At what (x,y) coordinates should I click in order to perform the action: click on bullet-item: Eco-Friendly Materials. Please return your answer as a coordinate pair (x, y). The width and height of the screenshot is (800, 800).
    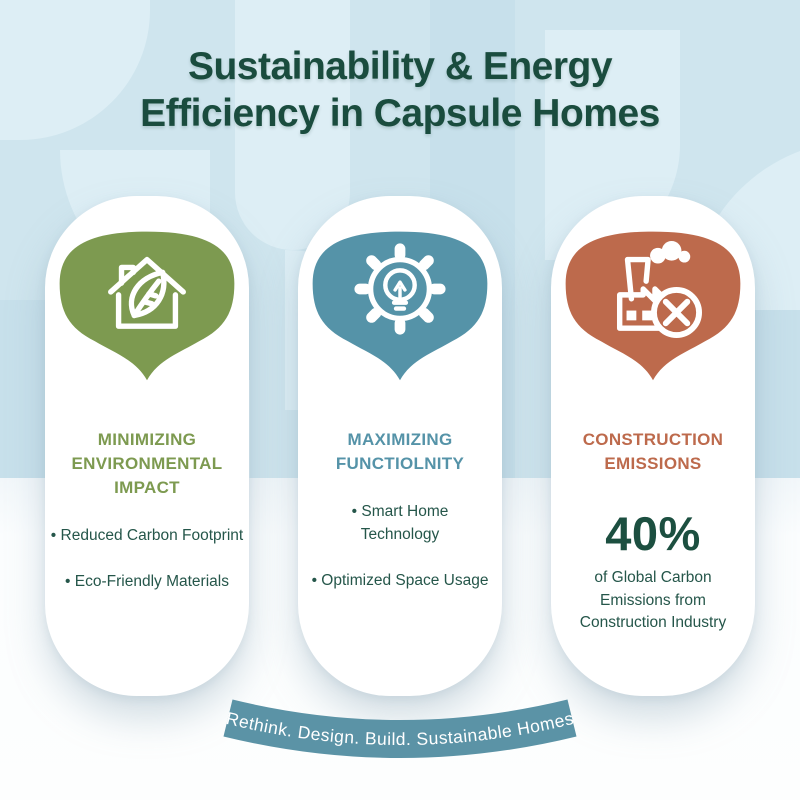
    Looking at the image, I should click on (147, 581).